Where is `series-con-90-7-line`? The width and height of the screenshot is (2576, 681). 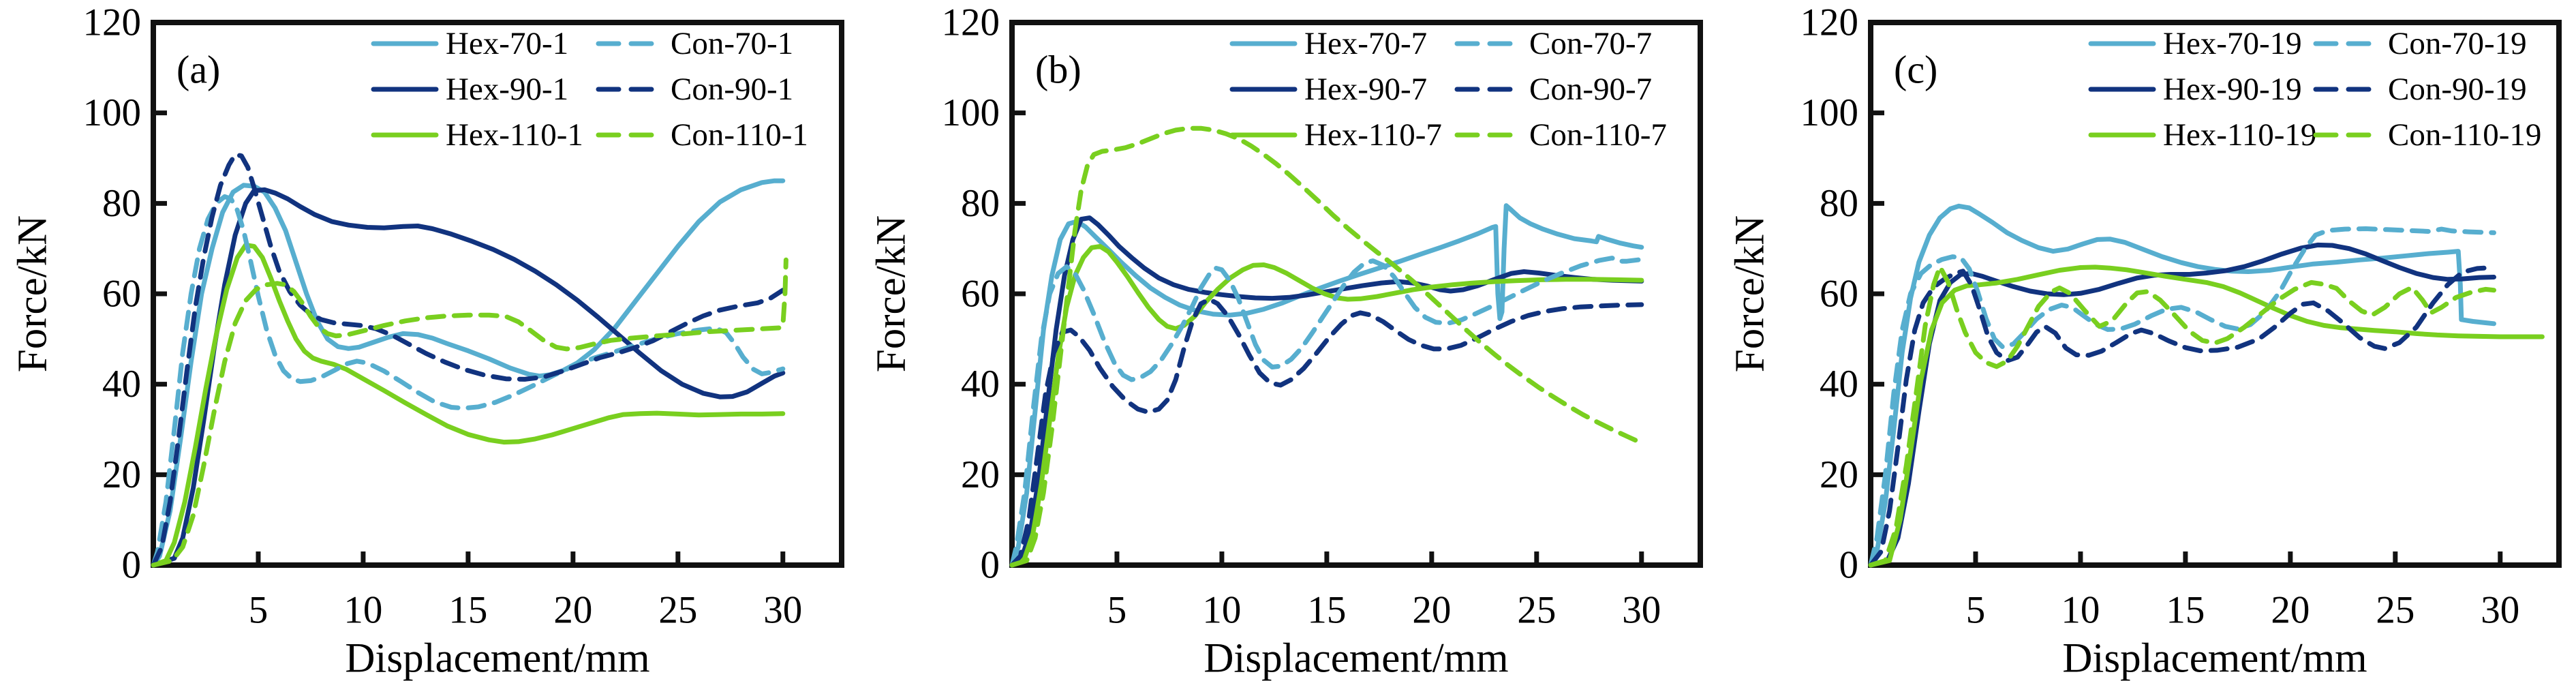
series-con-90-7-line is located at coordinates (1326, 432).